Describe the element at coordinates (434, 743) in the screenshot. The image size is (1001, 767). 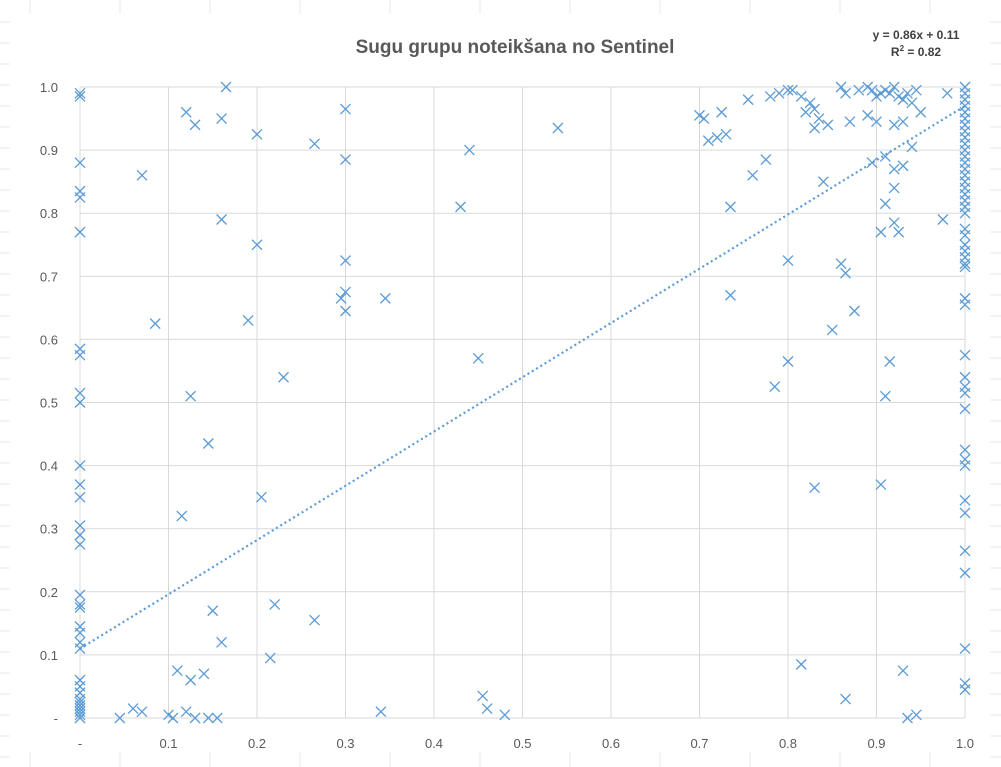
I see `x-tick-label: 0.4` at that location.